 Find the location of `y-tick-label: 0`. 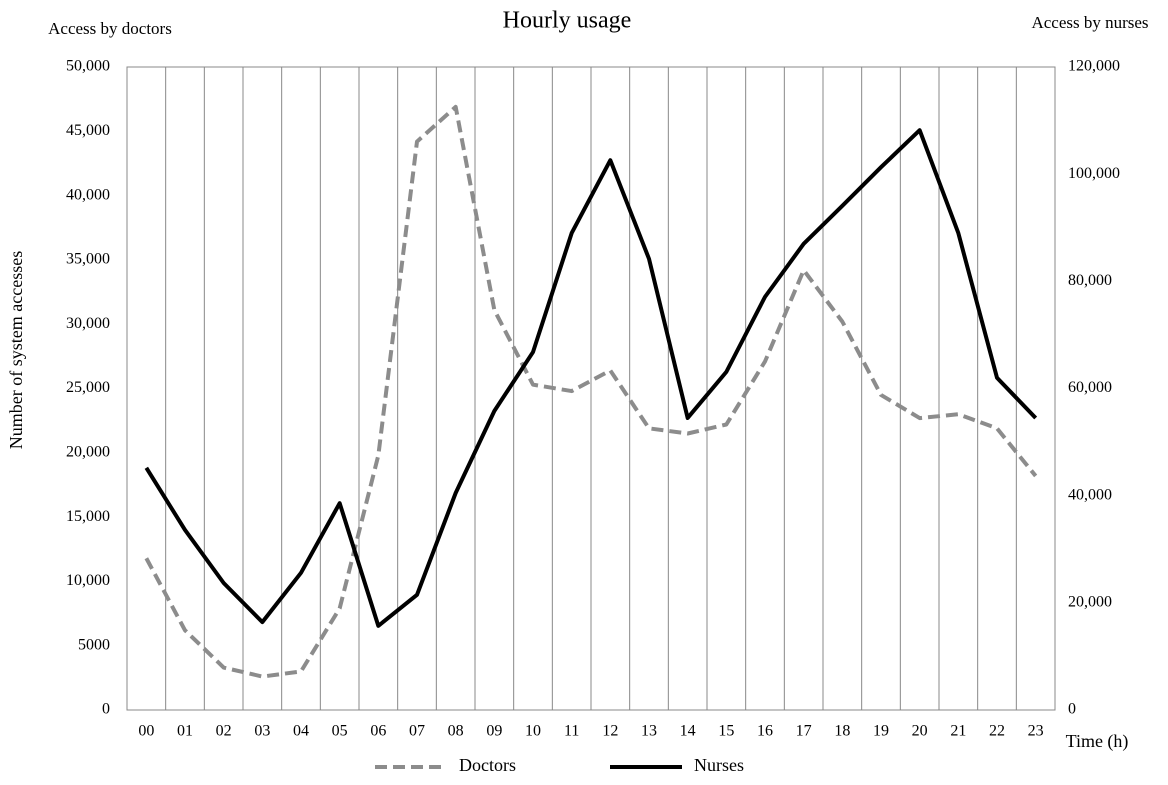

y-tick-label: 0 is located at coordinates (106, 709).